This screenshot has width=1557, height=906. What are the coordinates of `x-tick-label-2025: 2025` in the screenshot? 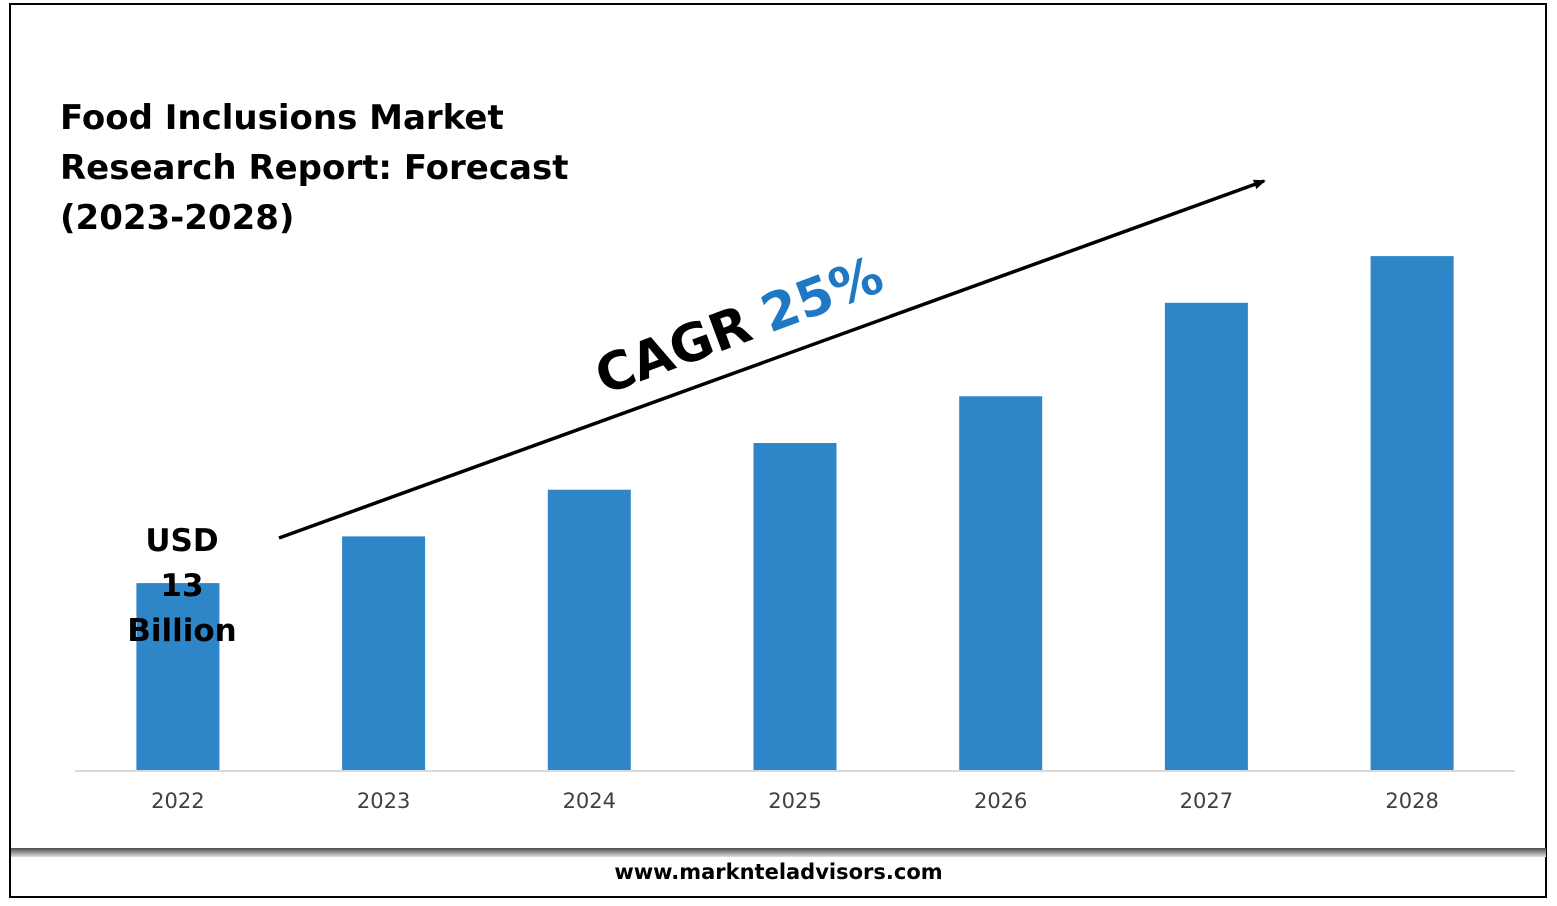 It's located at (794, 801).